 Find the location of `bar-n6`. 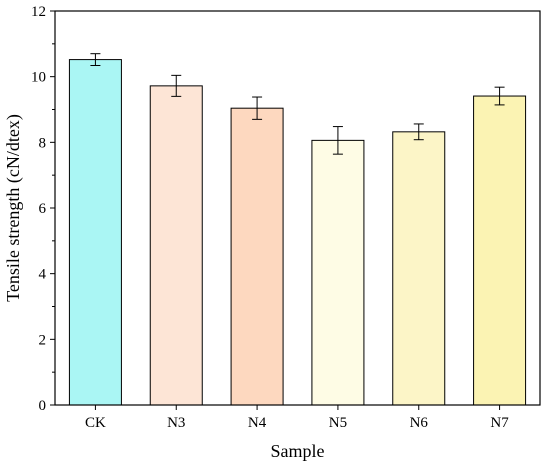

bar-n6 is located at coordinates (419, 268).